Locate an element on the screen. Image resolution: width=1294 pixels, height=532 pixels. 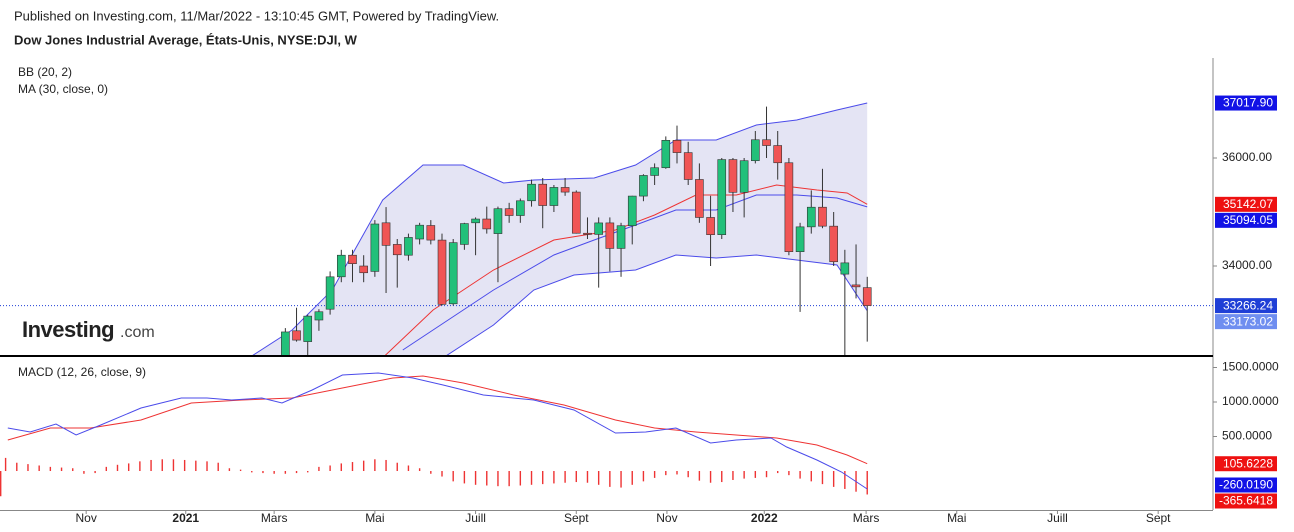
y-tick-label: 36000.00 is located at coordinates (1247, 157).